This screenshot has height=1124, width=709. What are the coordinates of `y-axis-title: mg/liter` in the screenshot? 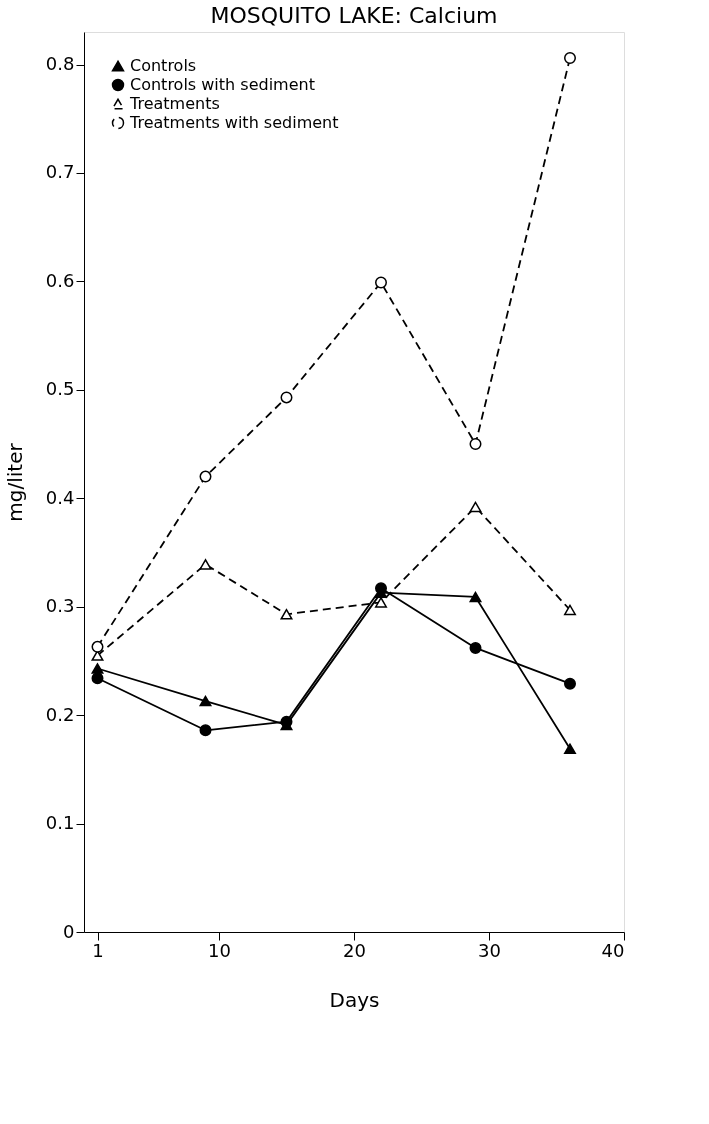 It's located at (14, 482).